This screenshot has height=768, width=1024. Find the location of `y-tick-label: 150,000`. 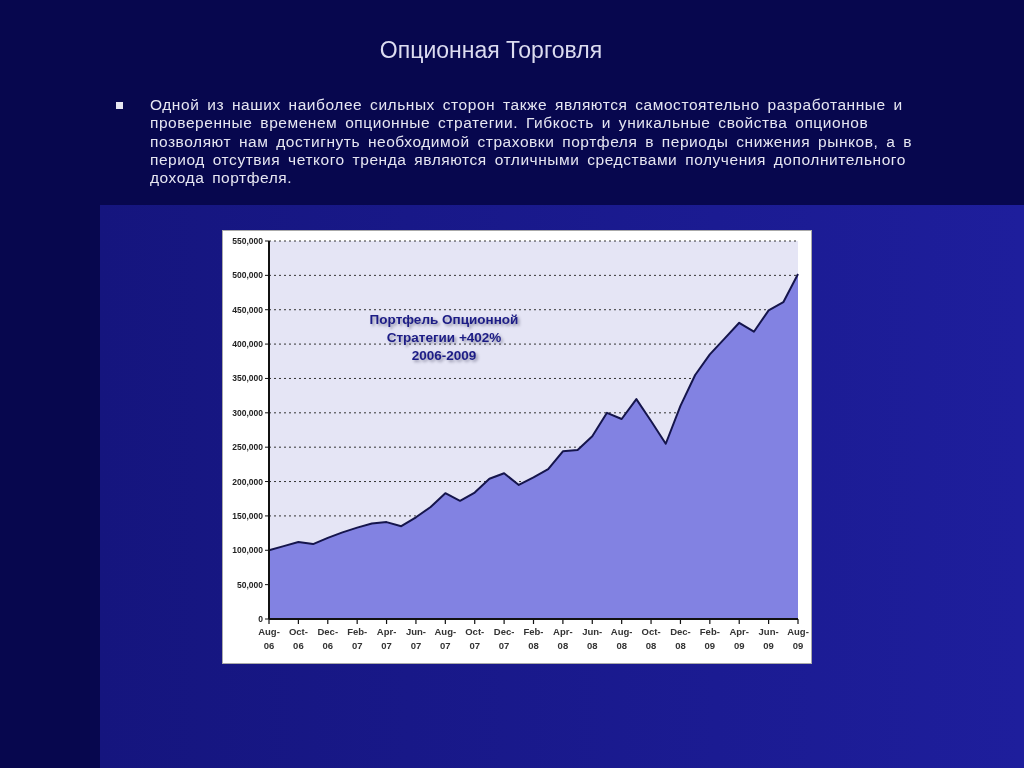

y-tick-label: 150,000 is located at coordinates (248, 515).